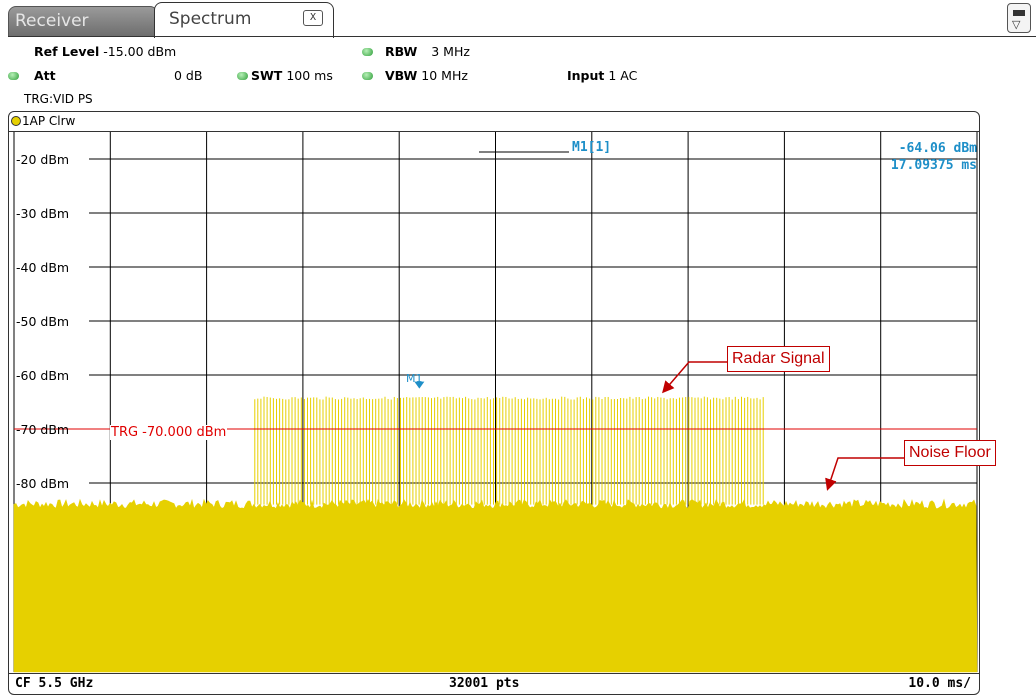  I want to click on att-status-icon, so click(13, 76).